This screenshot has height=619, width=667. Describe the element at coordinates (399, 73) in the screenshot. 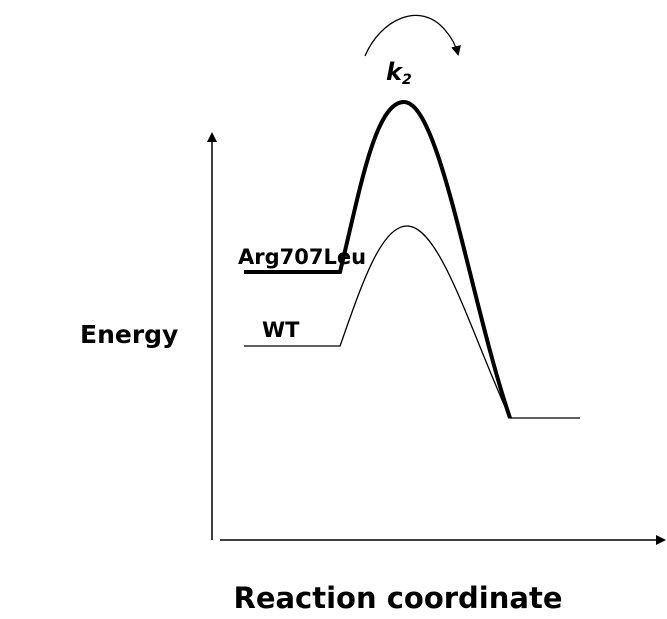

I see `rate-constant: k2` at that location.